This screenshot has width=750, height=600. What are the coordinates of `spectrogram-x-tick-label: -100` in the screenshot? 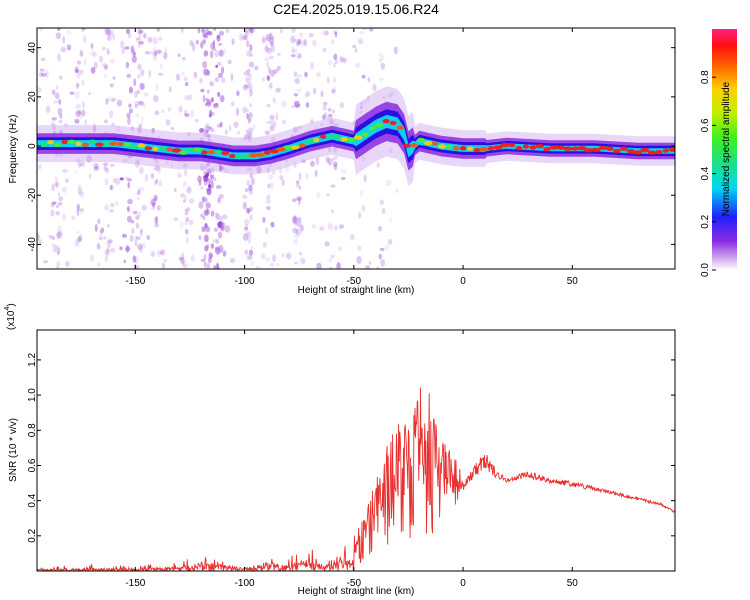 It's located at (245, 281).